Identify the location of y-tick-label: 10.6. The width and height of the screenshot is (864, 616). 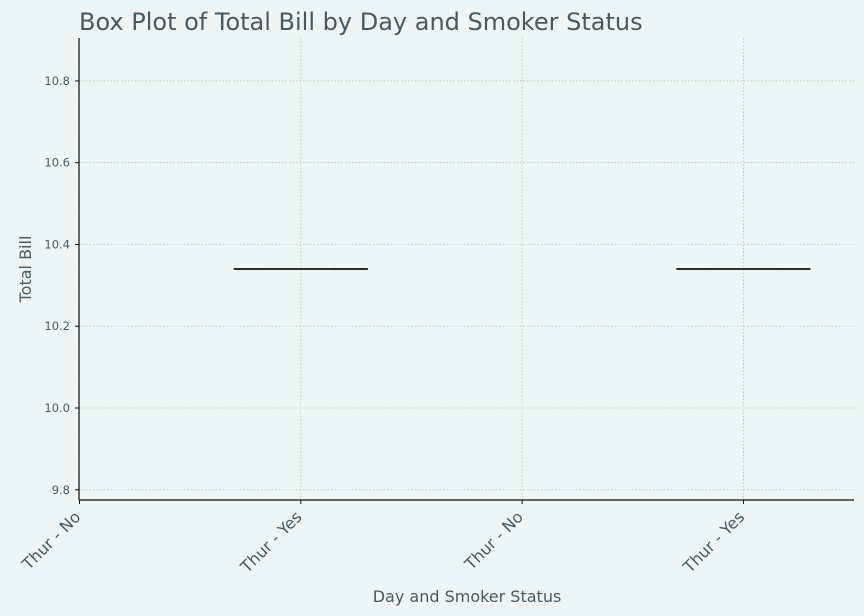
(57, 163).